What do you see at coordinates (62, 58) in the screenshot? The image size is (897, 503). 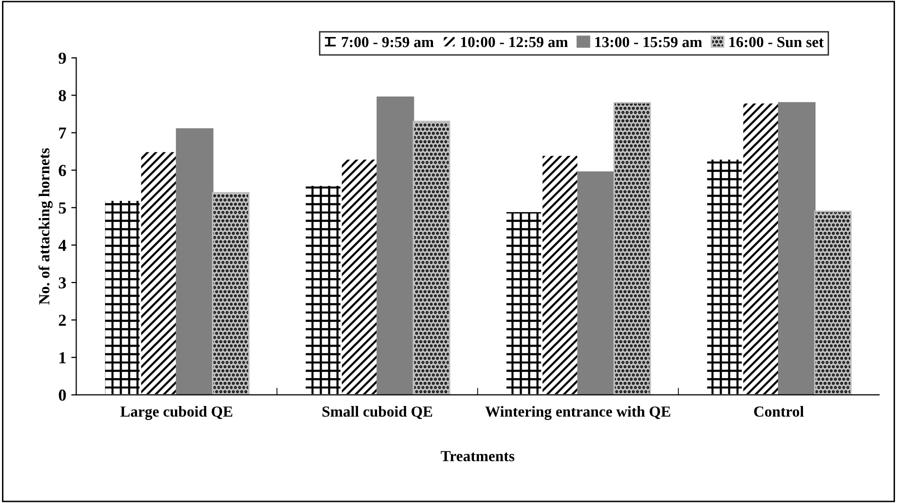 I see `y-tick-label: 9` at bounding box center [62, 58].